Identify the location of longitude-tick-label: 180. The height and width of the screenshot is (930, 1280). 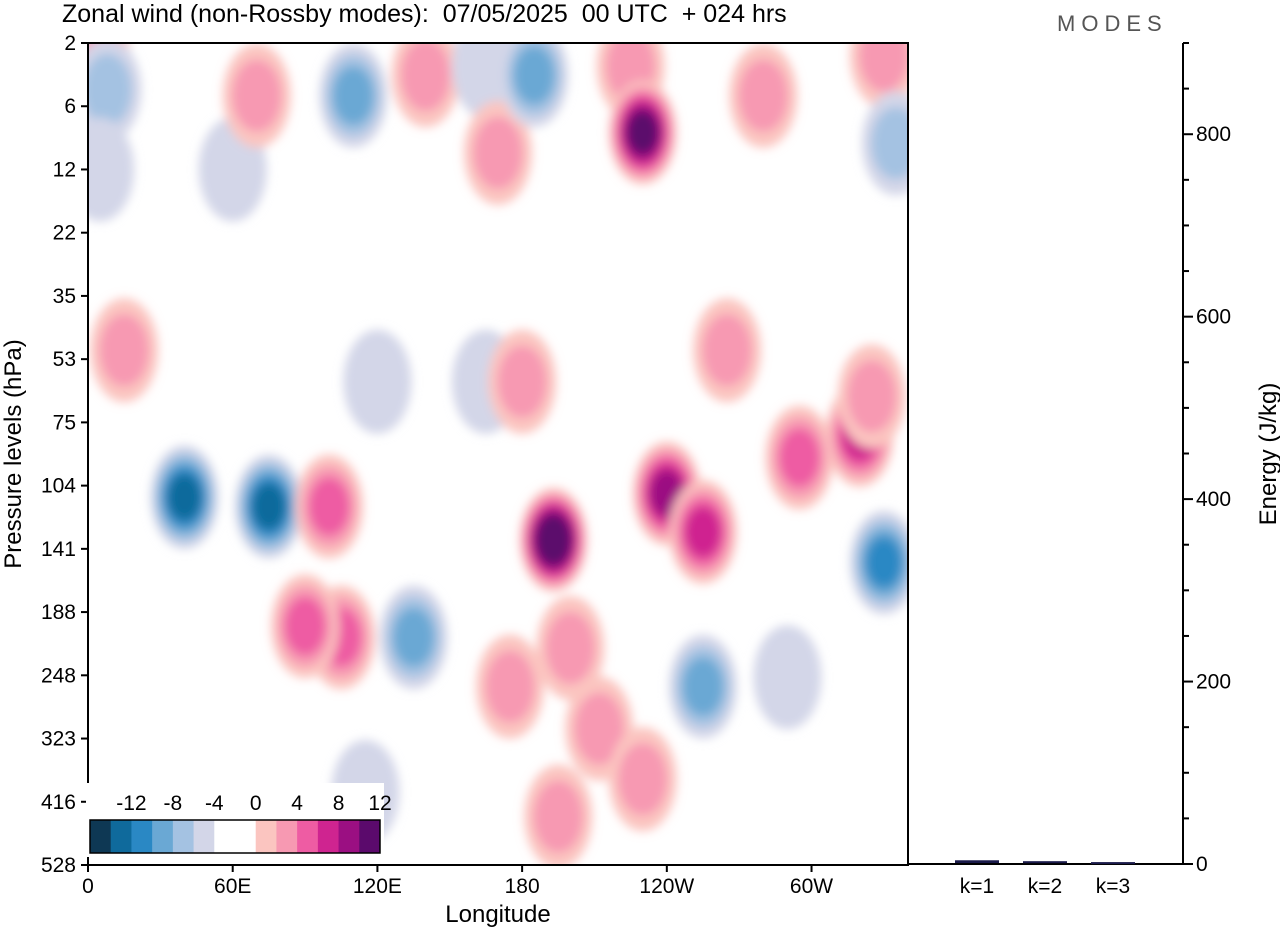
(522, 886).